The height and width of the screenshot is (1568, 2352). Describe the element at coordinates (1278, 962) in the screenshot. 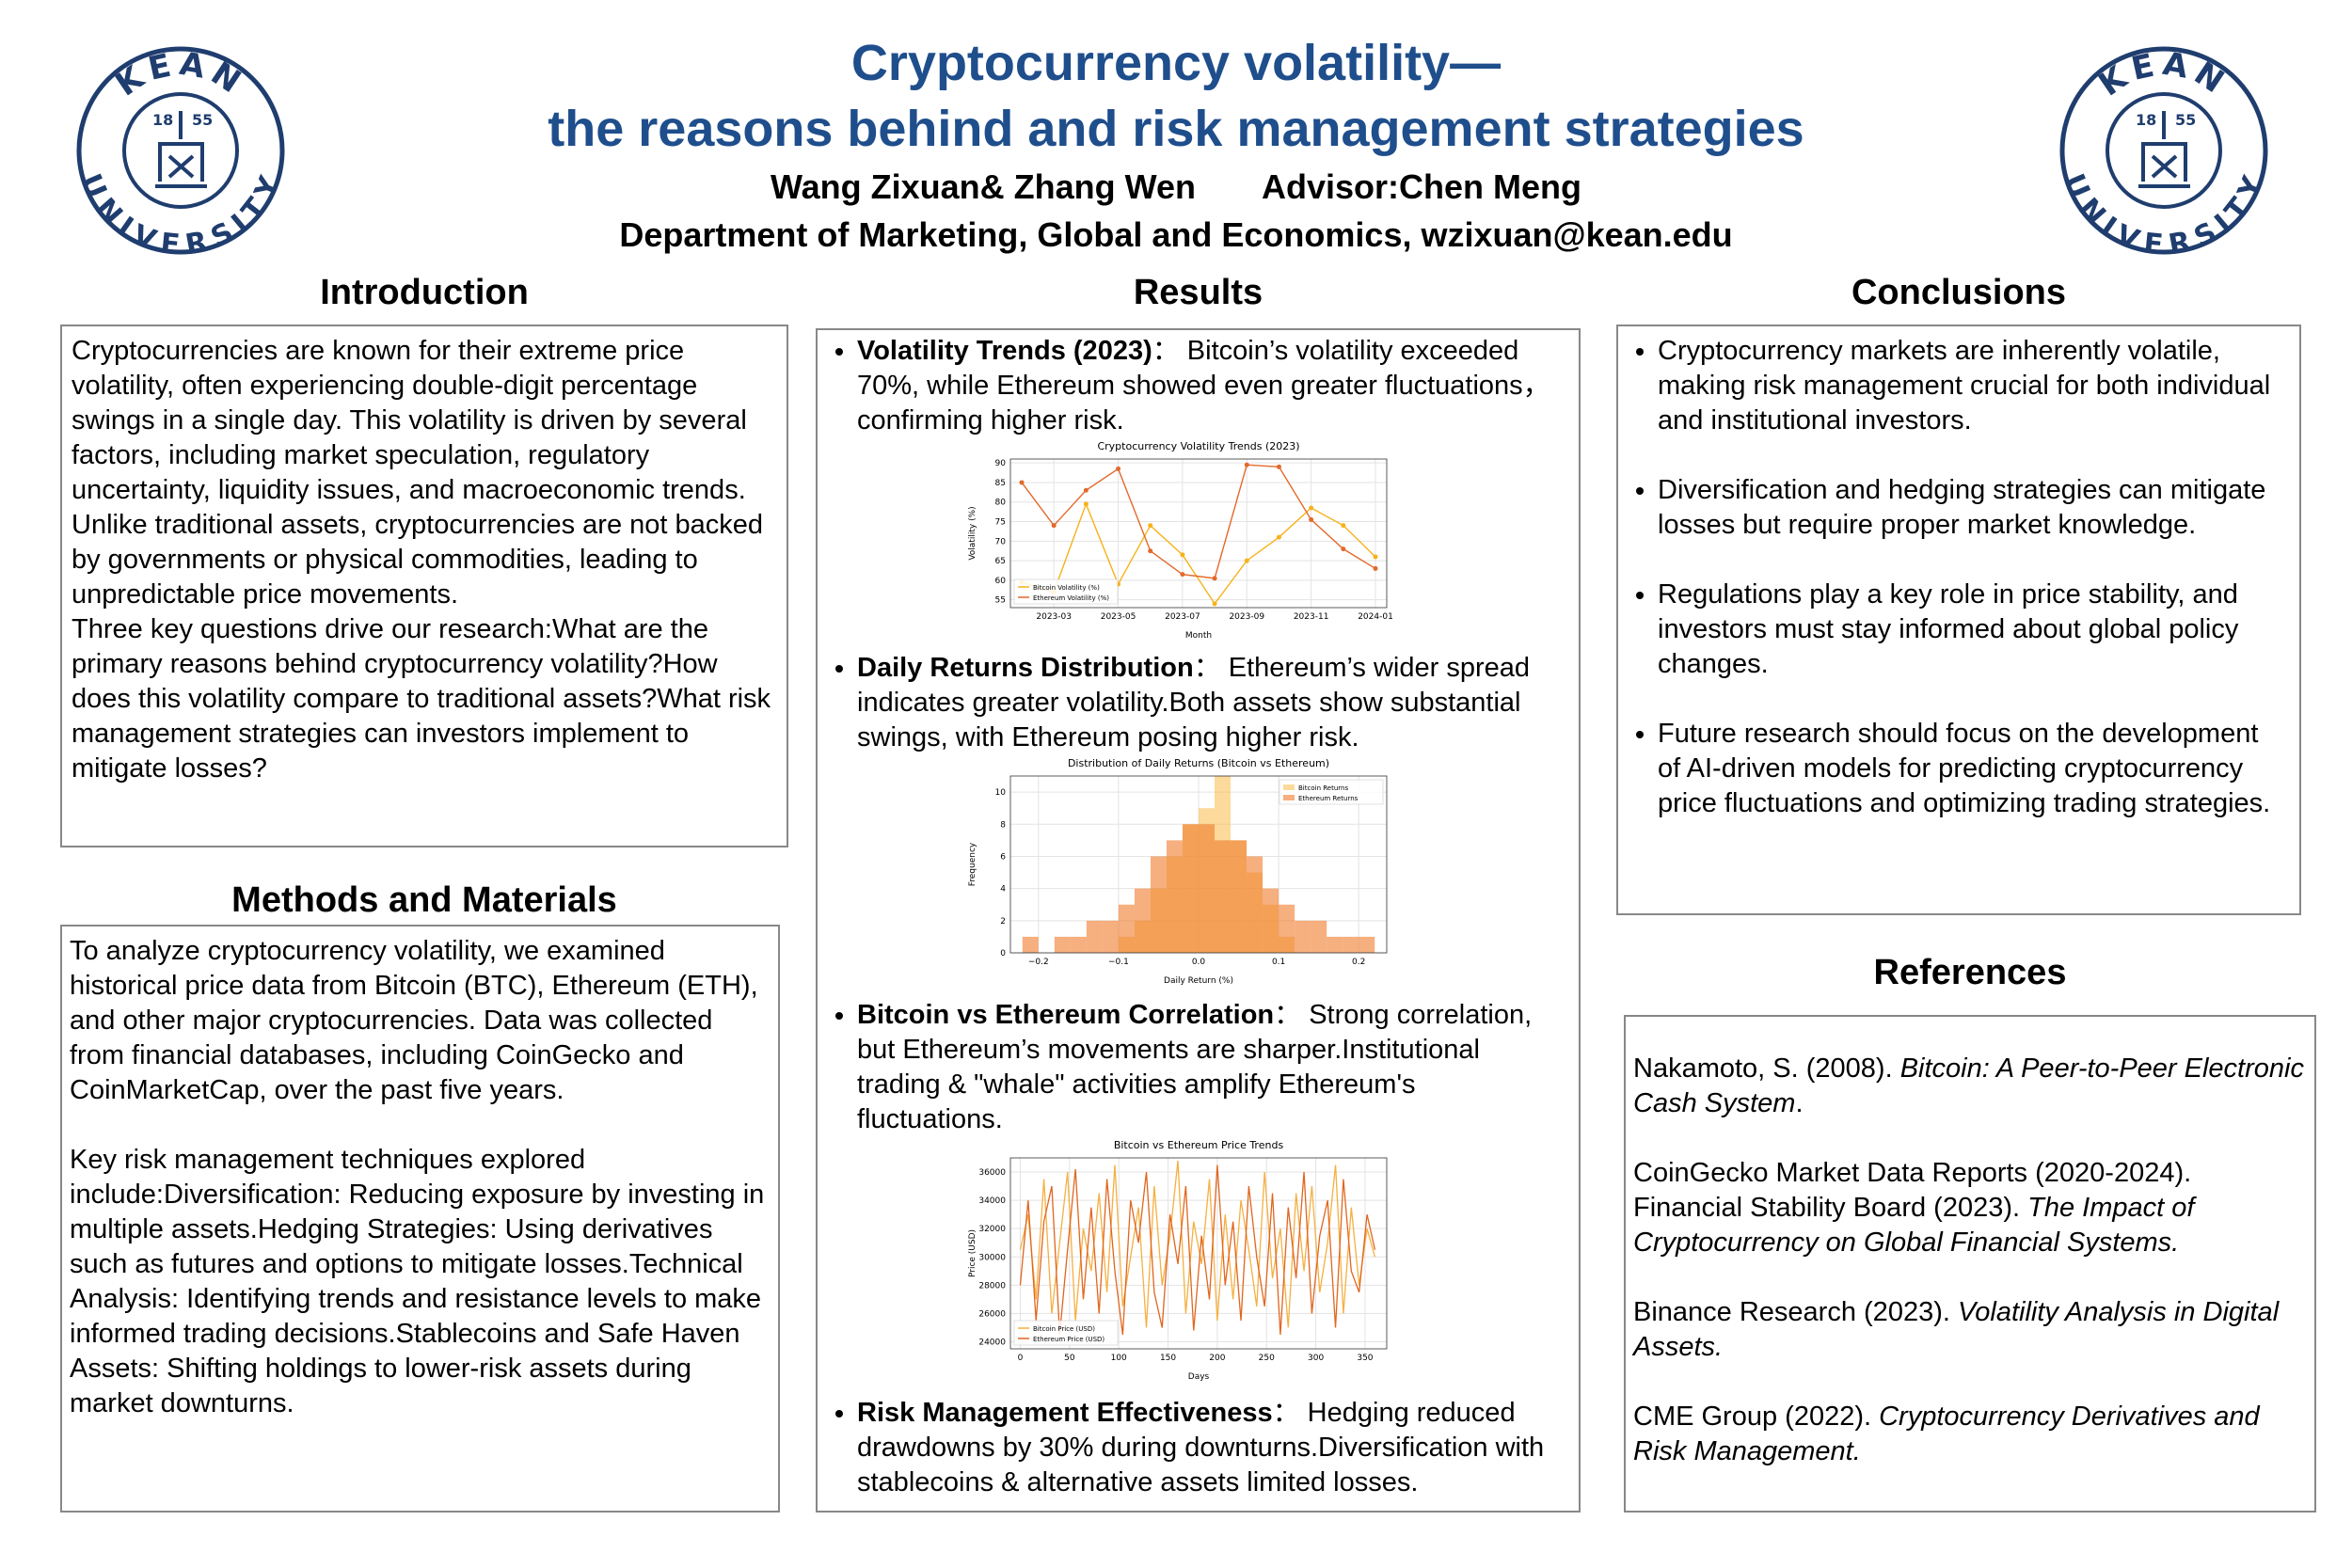

I see `x-tick-label: 0.1` at that location.